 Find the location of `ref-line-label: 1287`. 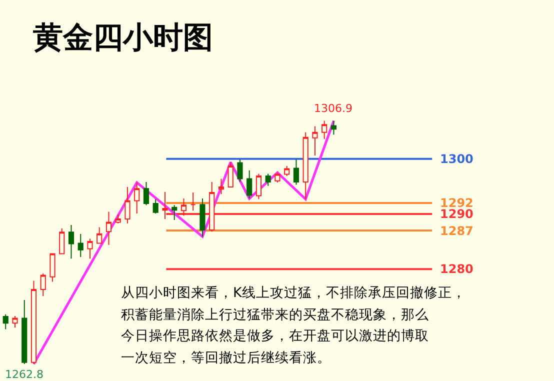

ref-line-label: 1287 is located at coordinates (457, 231).